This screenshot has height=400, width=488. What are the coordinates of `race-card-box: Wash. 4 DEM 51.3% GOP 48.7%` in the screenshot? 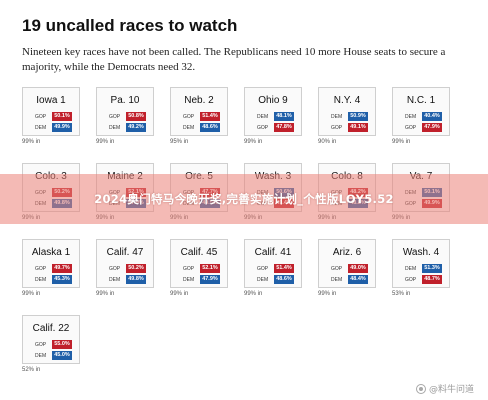 It's located at (421, 263).